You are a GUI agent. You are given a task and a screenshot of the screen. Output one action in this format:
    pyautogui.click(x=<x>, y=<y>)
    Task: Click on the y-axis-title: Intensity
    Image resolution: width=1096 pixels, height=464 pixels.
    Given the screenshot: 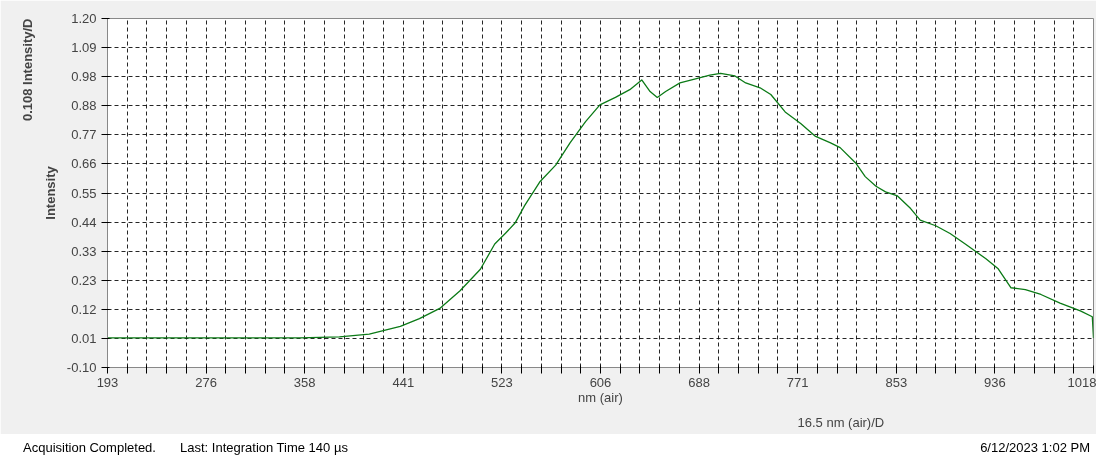 What is the action you would take?
    pyautogui.click(x=50, y=192)
    